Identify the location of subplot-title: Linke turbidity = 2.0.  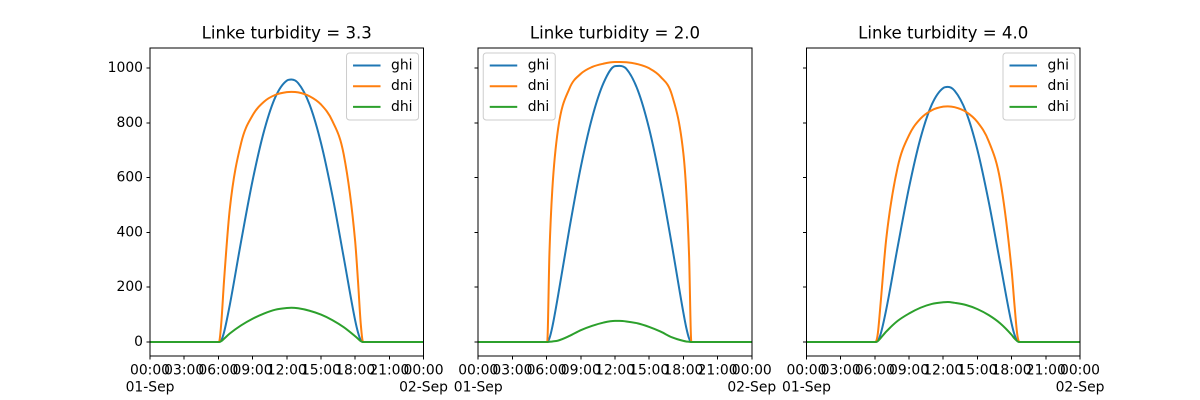
(615, 33).